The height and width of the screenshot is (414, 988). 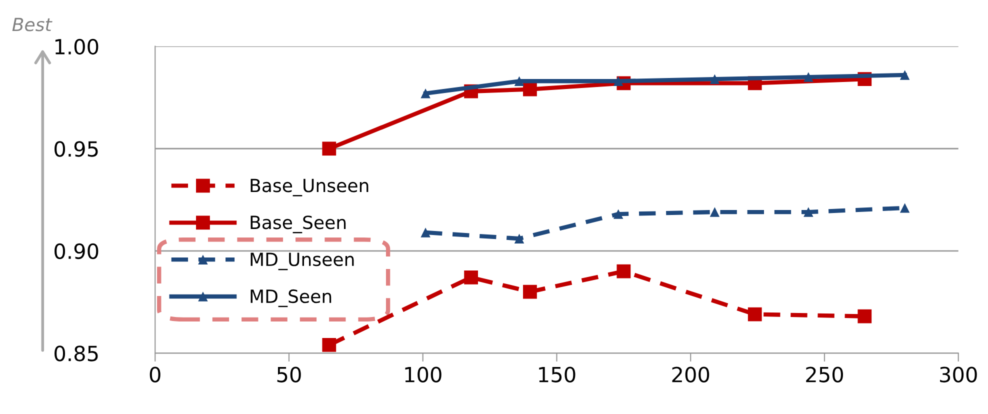 What do you see at coordinates (291, 298) in the screenshot?
I see `legend-label: MD_Seen` at bounding box center [291, 298].